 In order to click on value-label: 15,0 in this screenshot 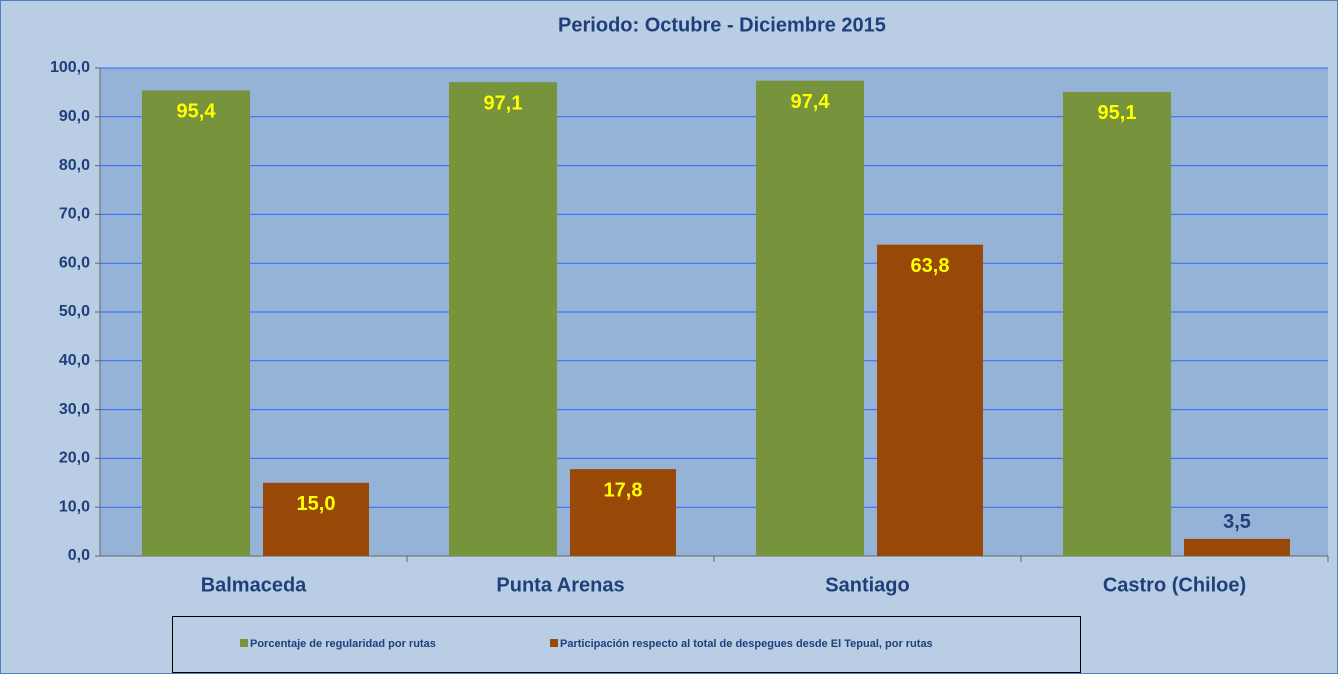, I will do `click(316, 504)`.